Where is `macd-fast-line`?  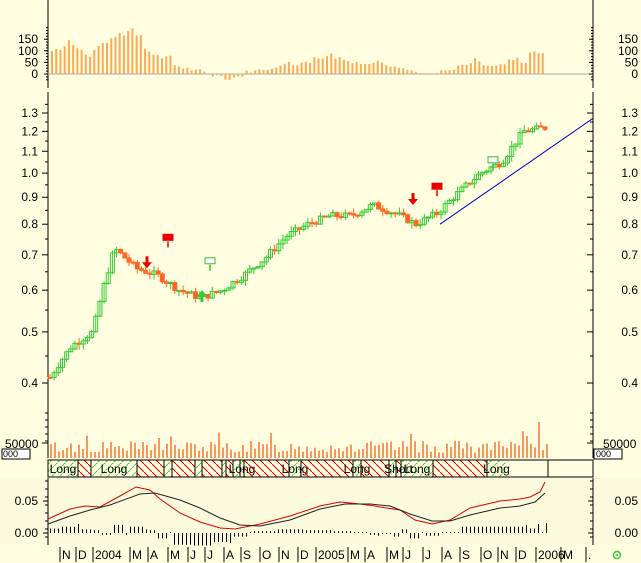 macd-fast-line is located at coordinates (296, 505).